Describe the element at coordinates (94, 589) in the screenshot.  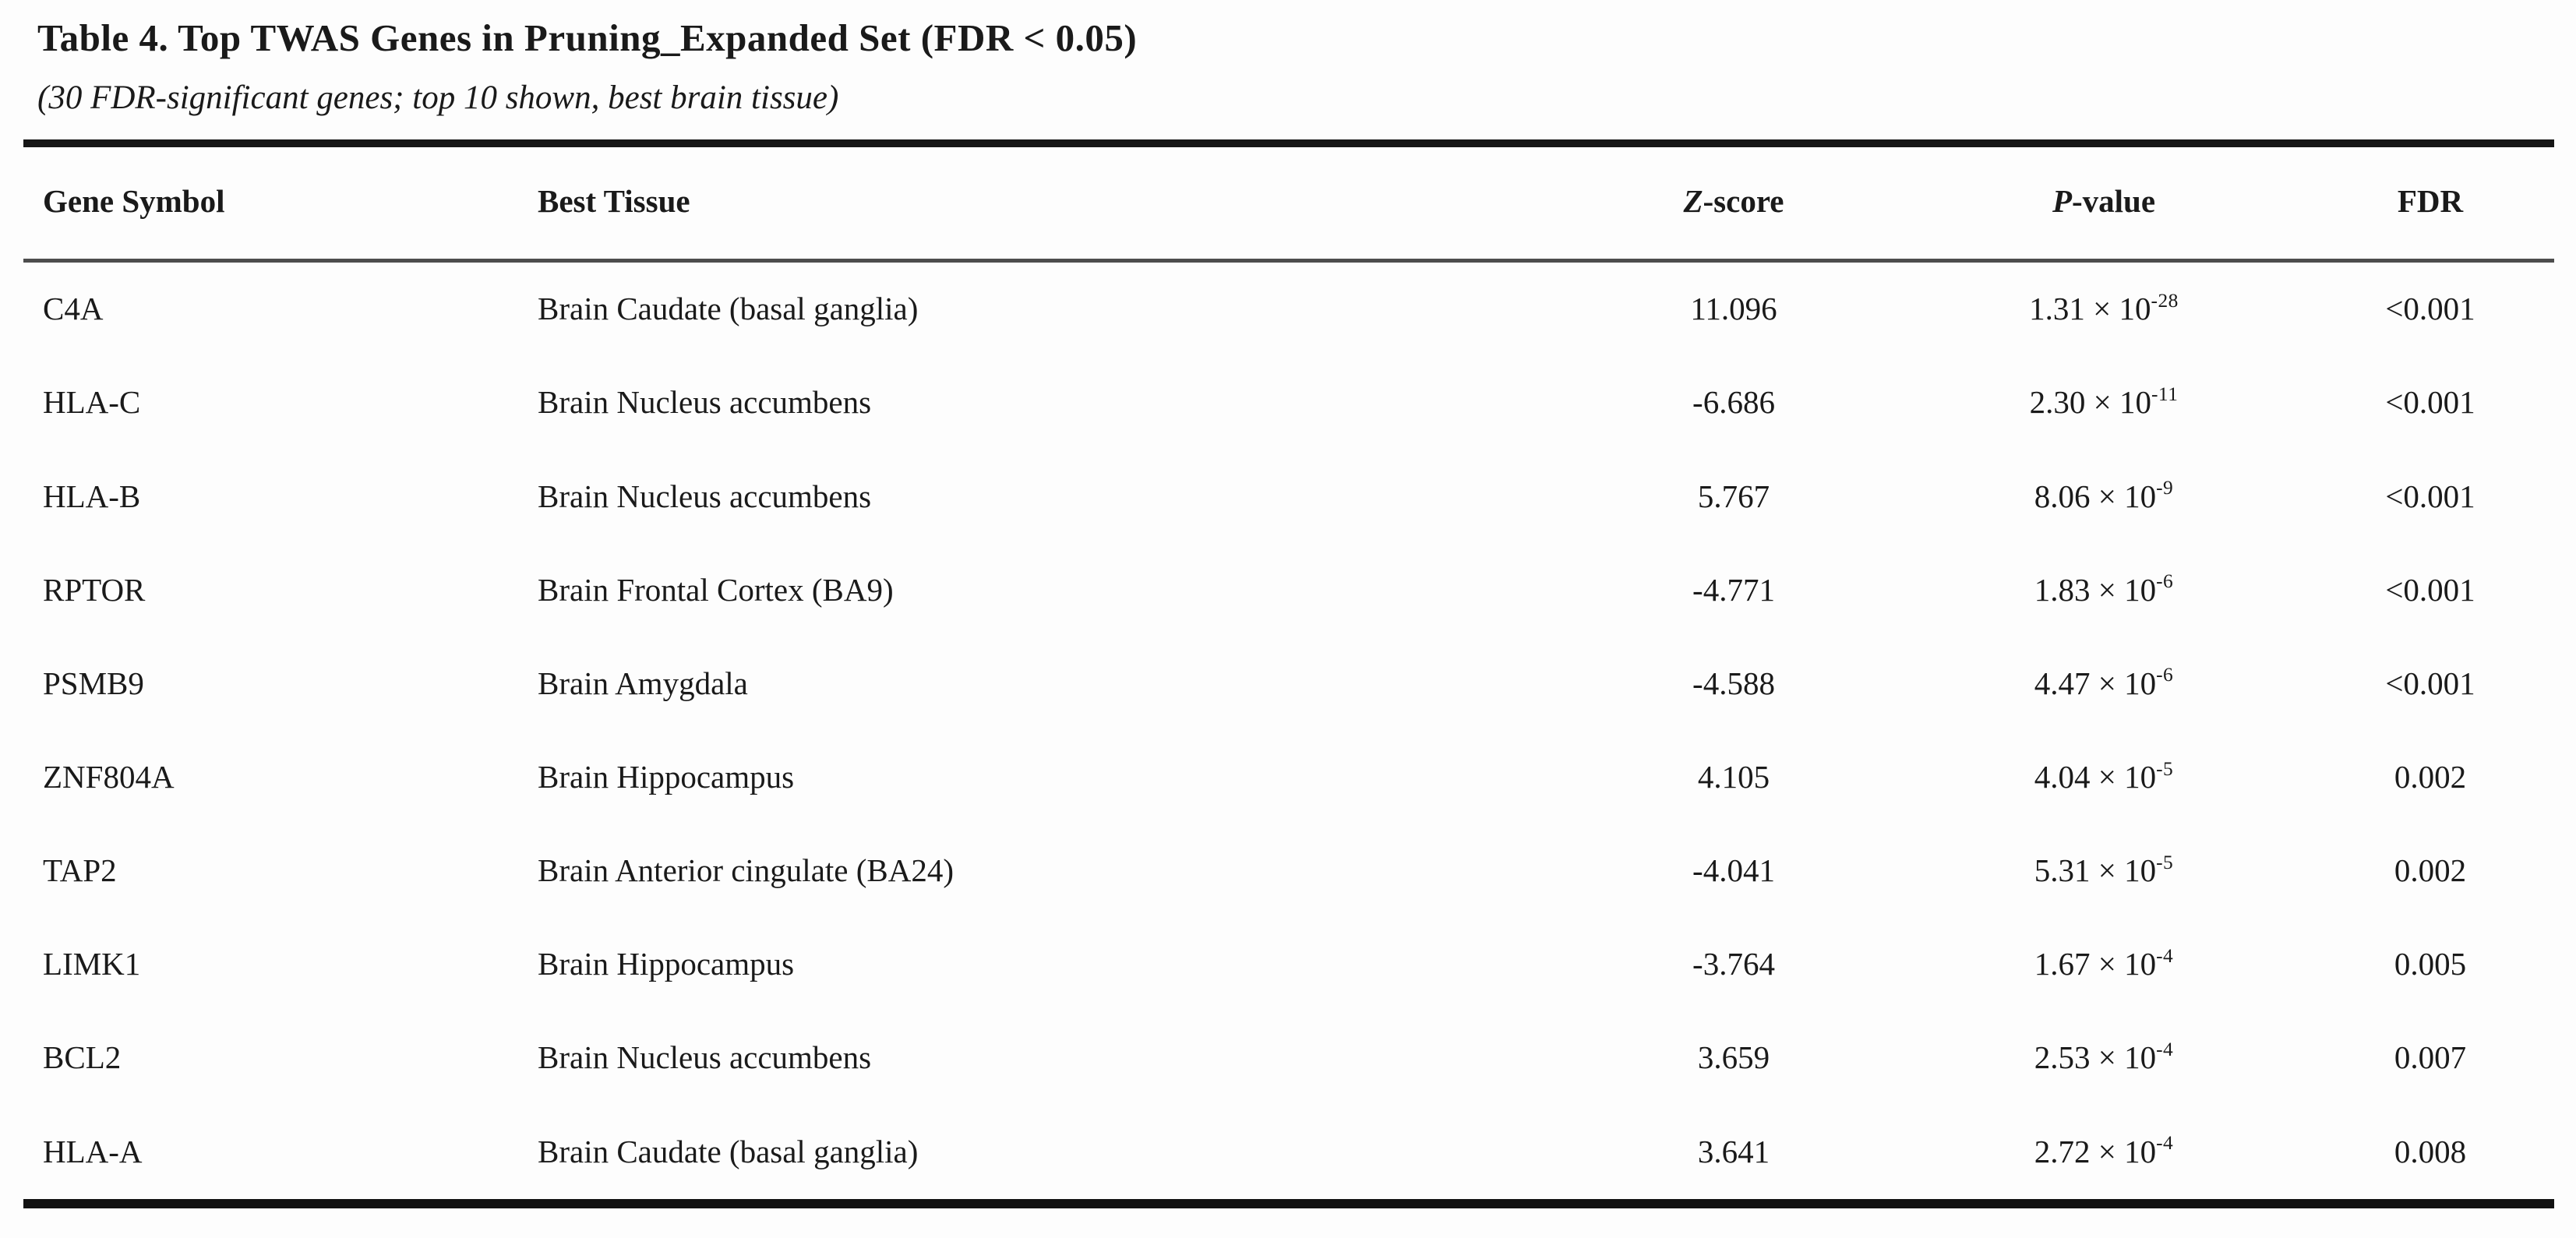
I see `gene-symbol-cell: RPTOR` at that location.